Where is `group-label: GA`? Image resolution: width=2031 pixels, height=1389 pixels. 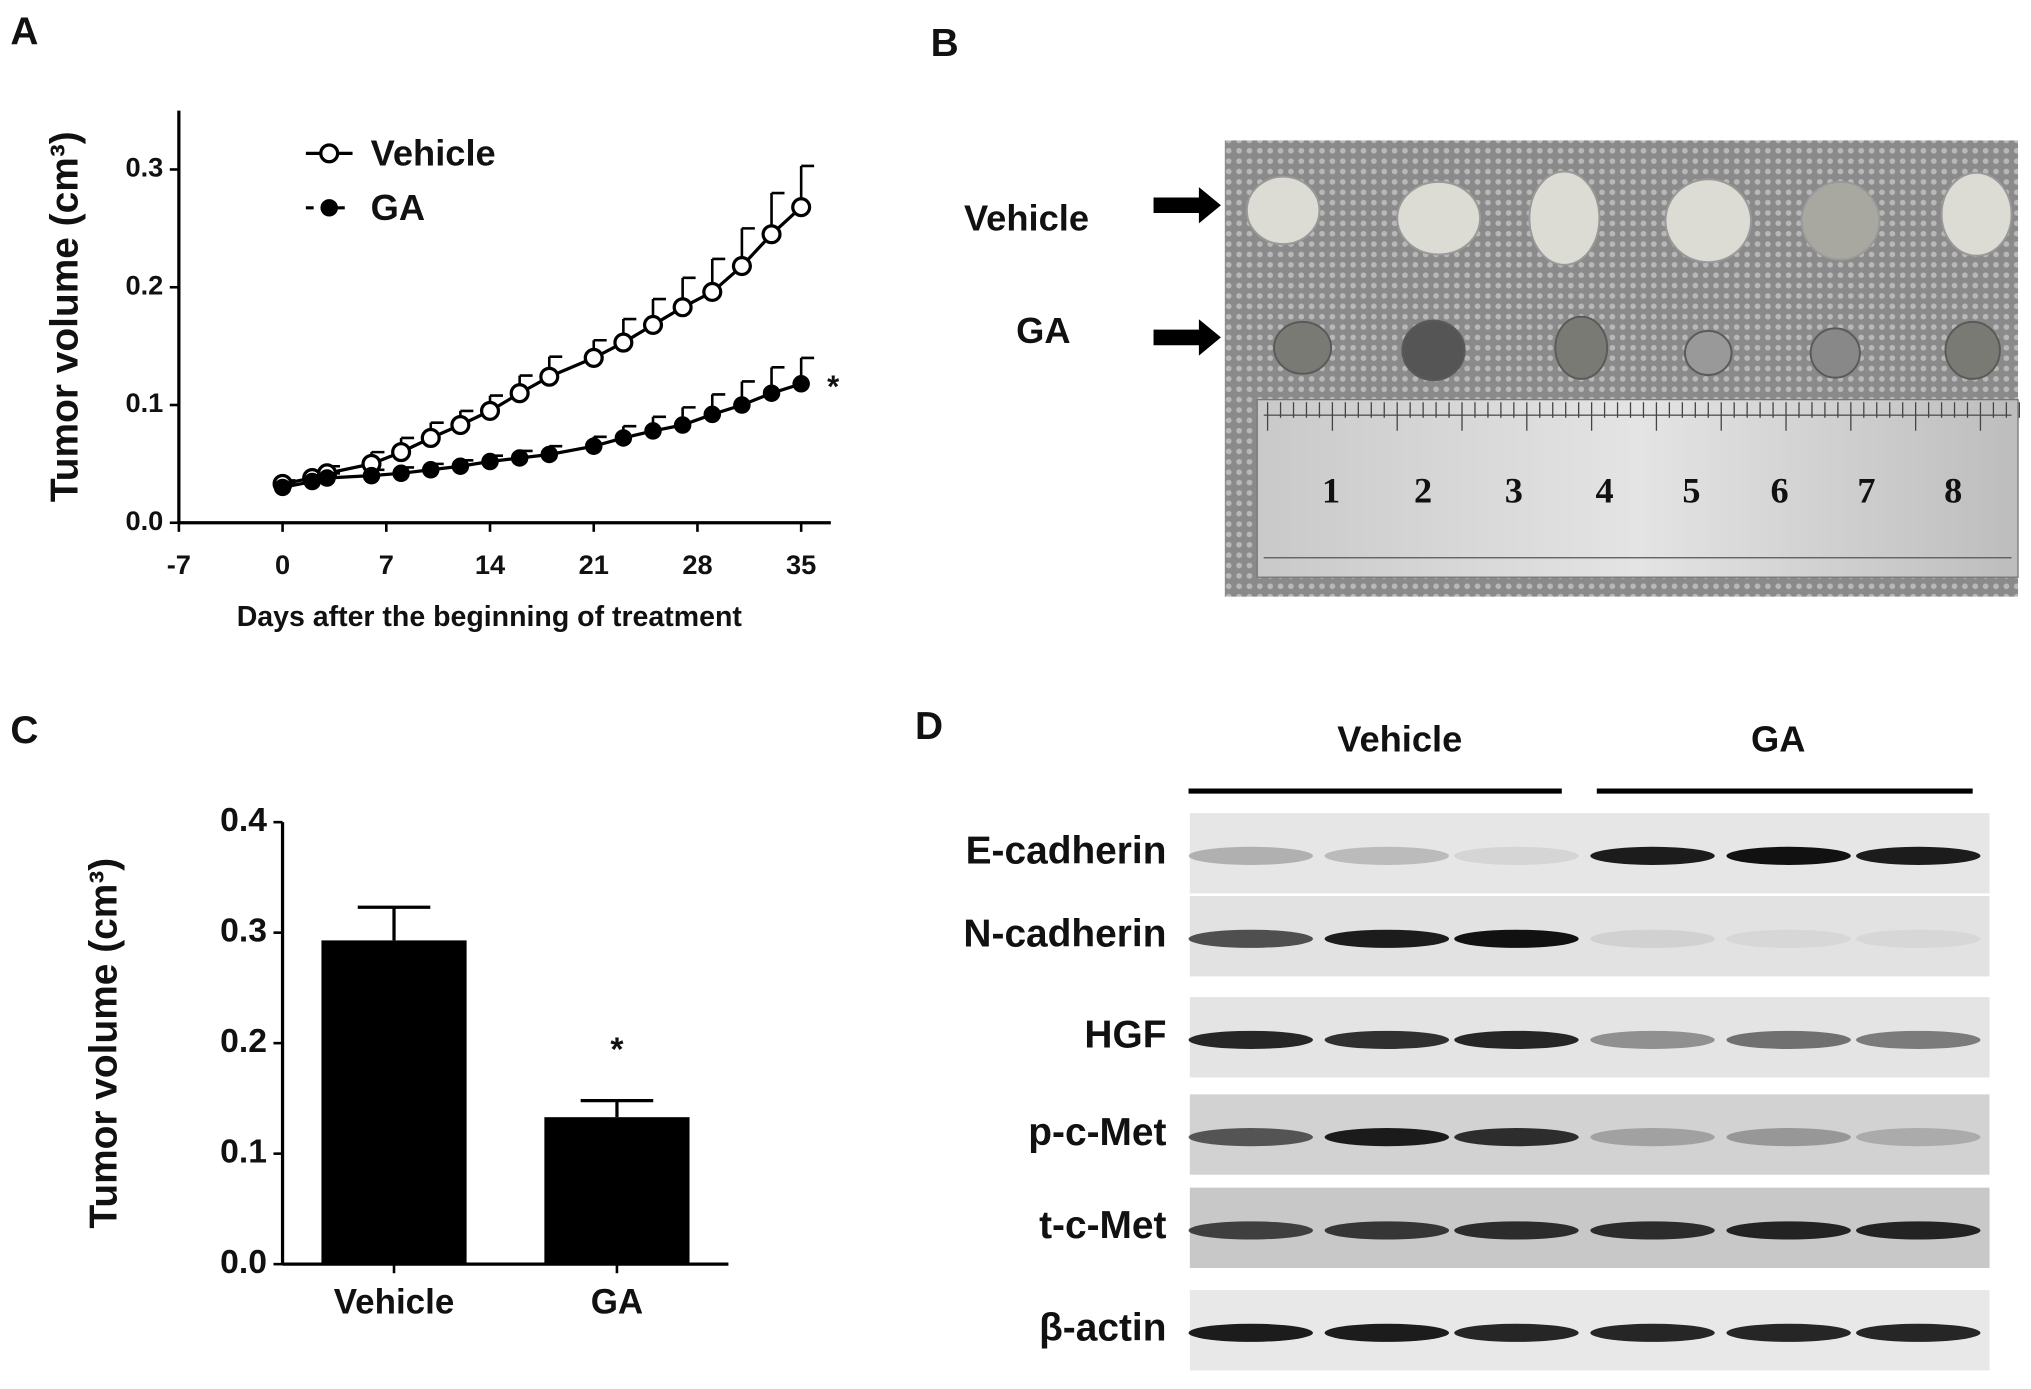
group-label: GA is located at coordinates (1778, 738).